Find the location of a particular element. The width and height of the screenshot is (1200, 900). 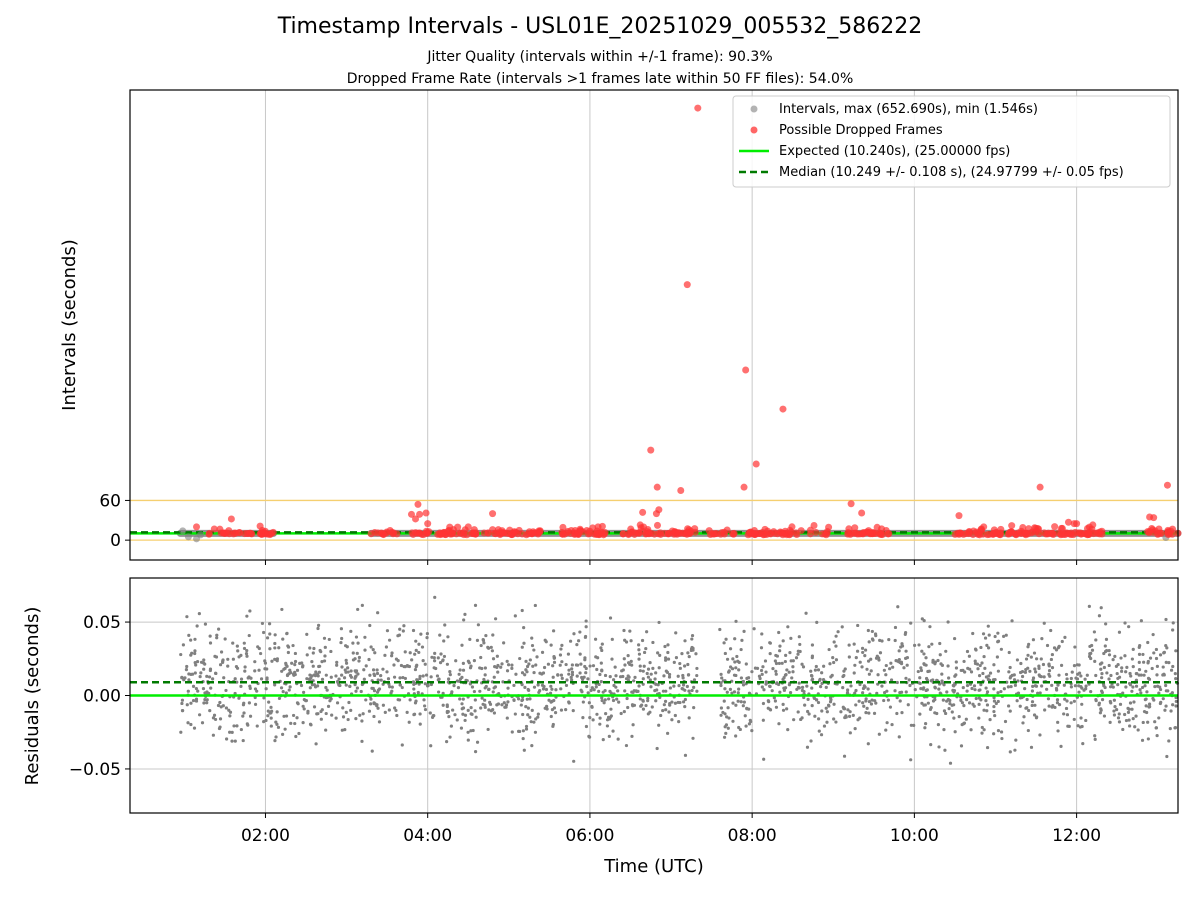

residual-point-1962 is located at coordinates (812, 680).